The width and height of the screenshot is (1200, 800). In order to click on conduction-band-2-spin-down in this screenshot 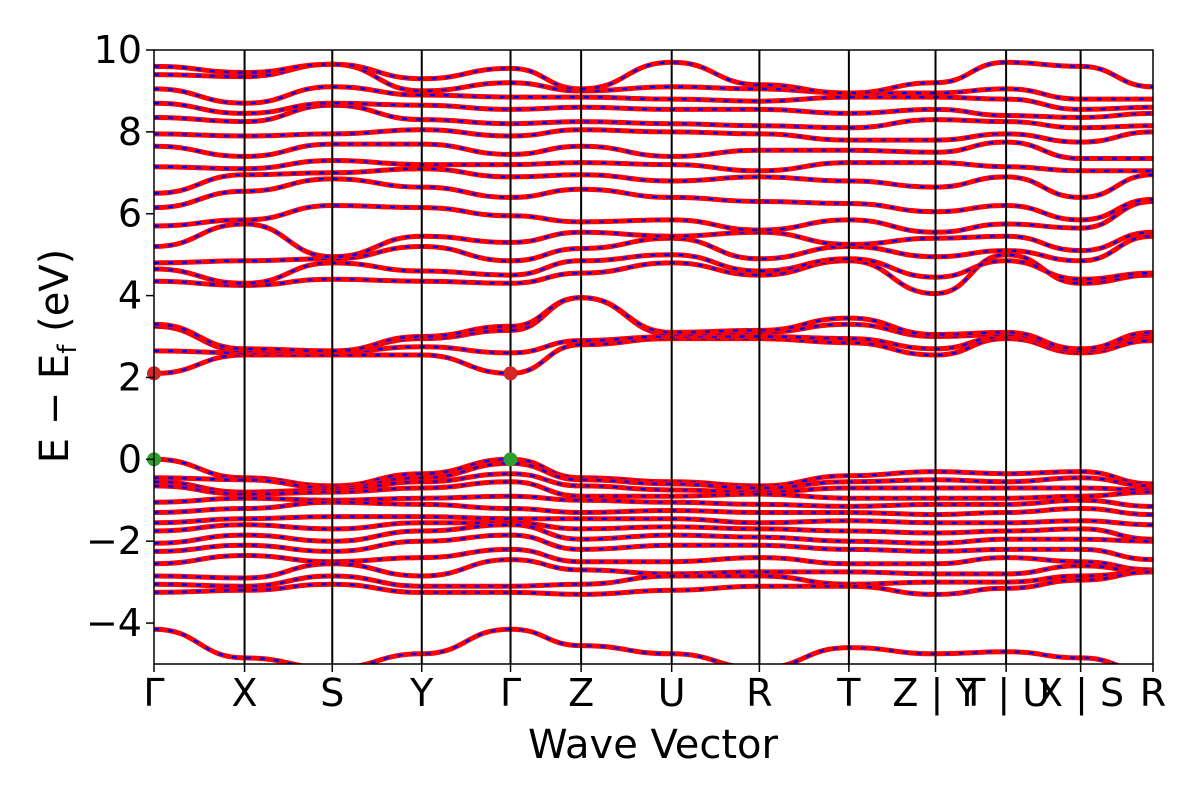, I will do `click(653, 325)`.